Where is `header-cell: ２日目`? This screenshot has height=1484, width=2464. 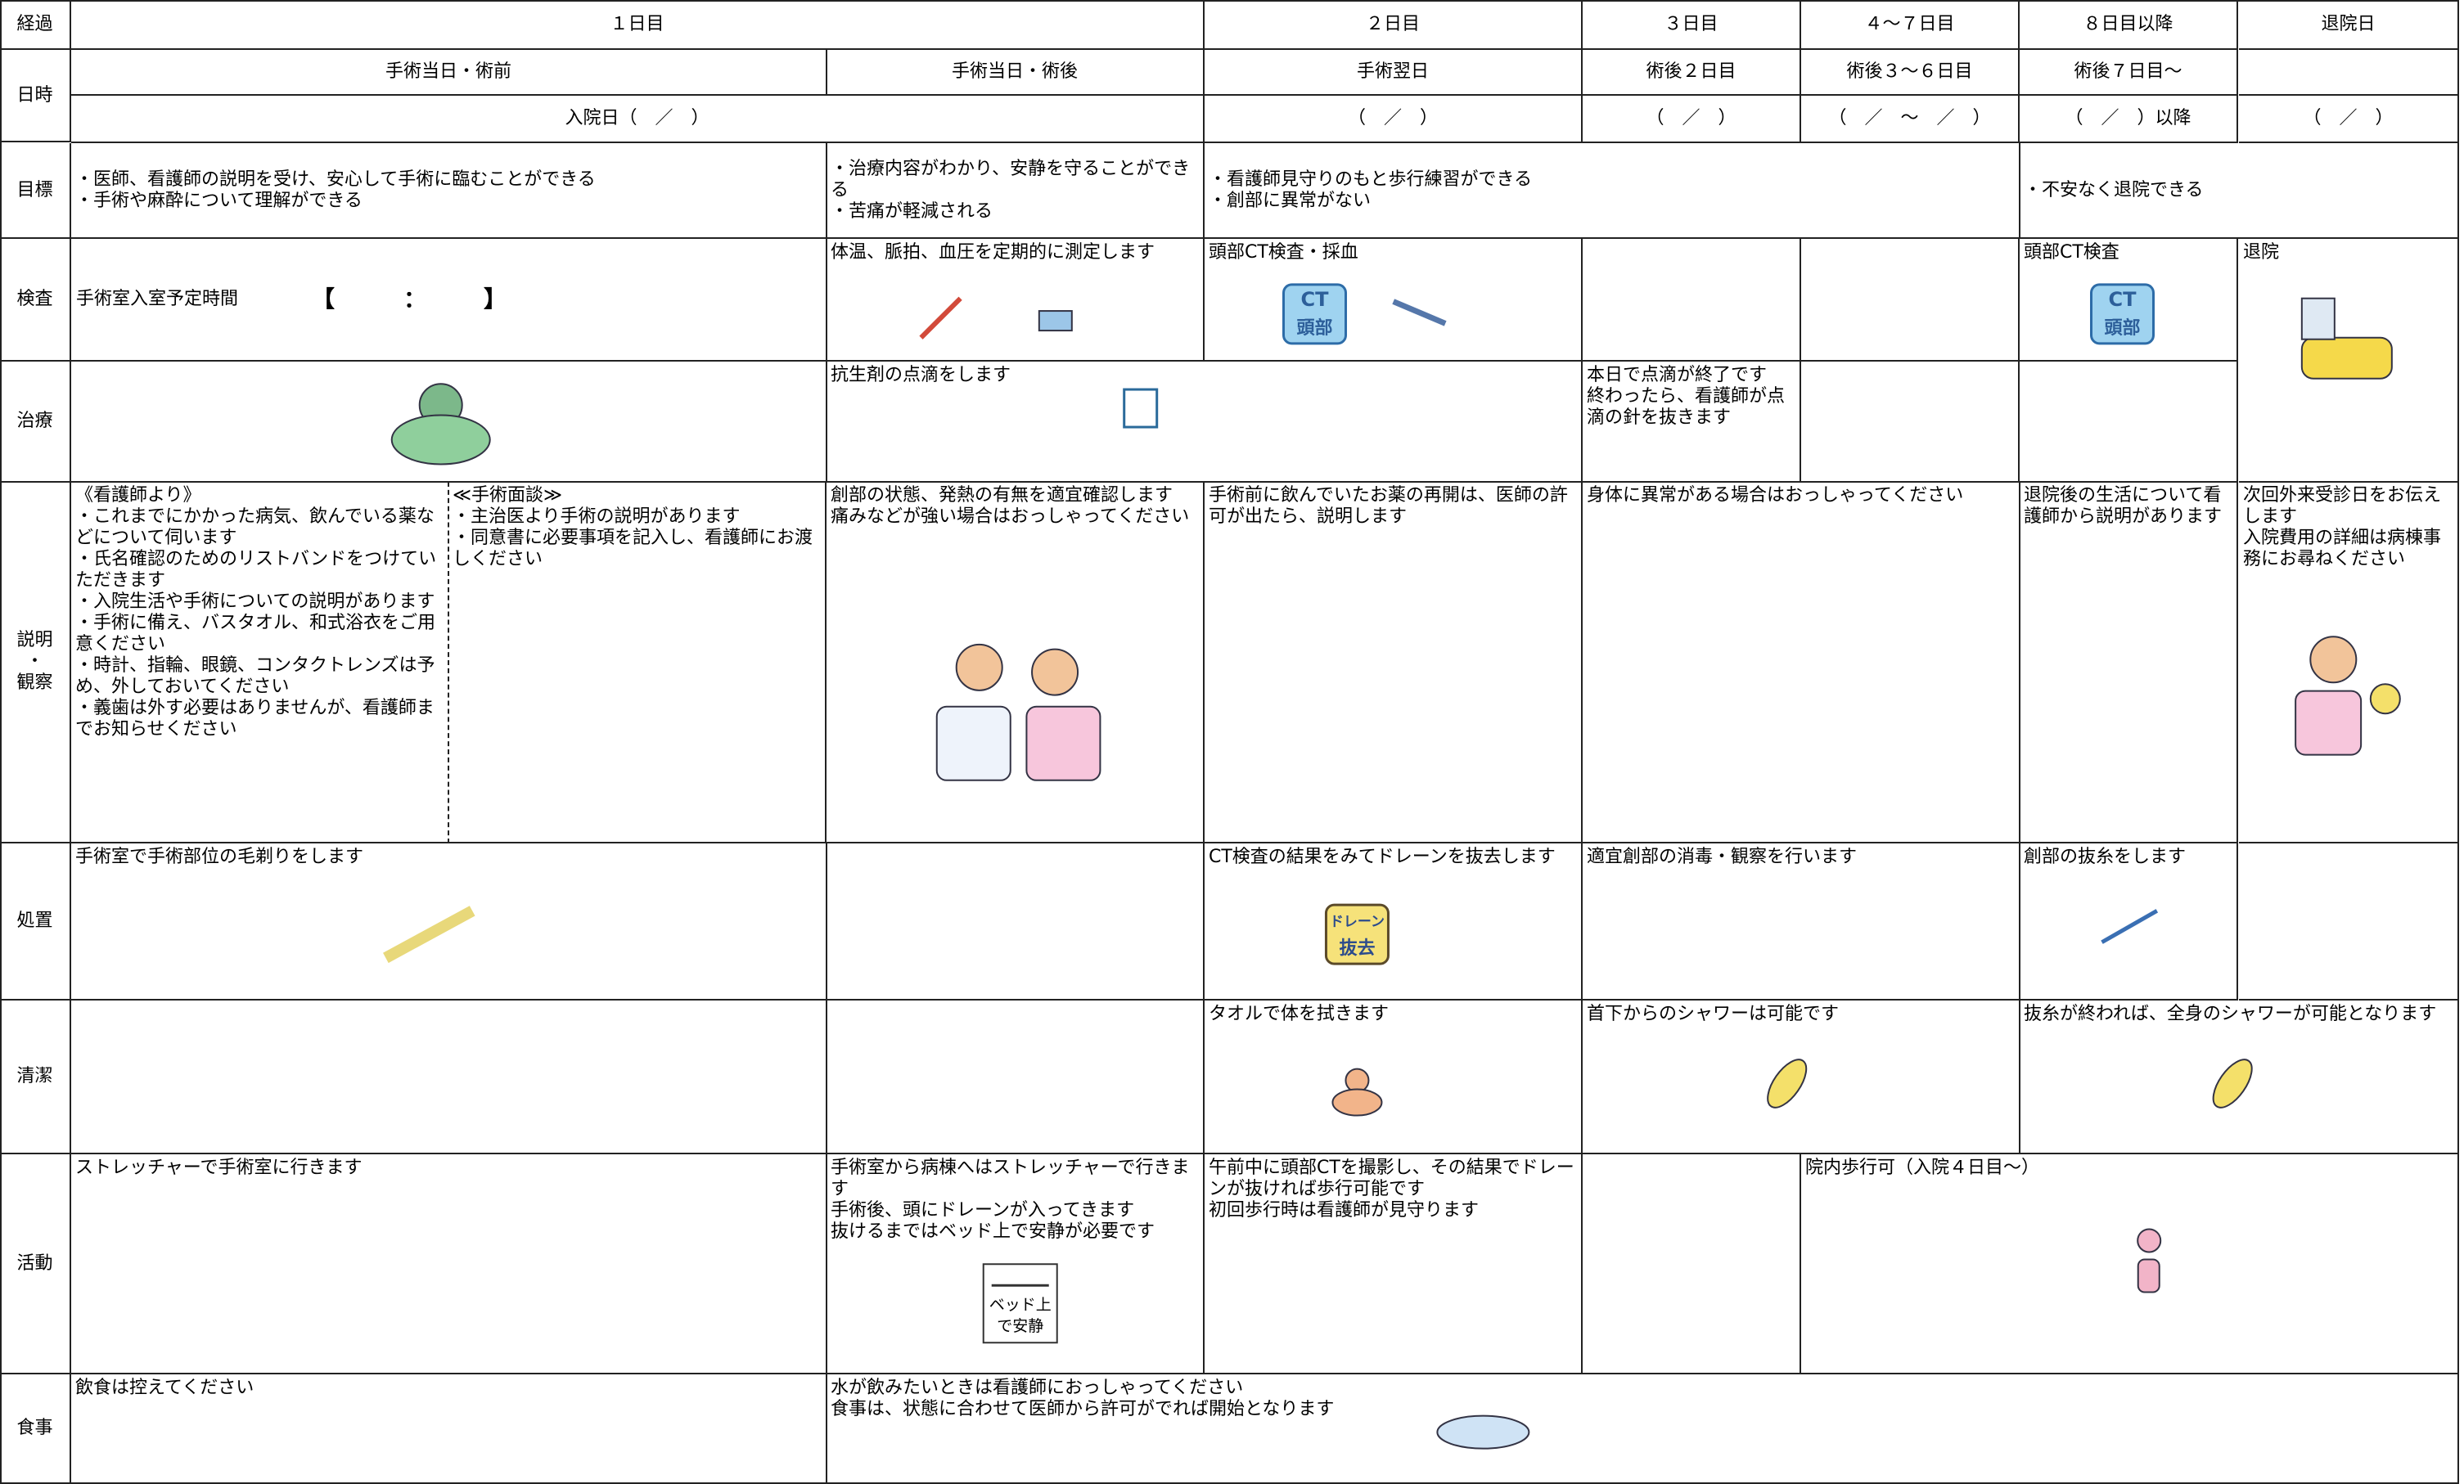 header-cell: ２日目 is located at coordinates (1394, 25).